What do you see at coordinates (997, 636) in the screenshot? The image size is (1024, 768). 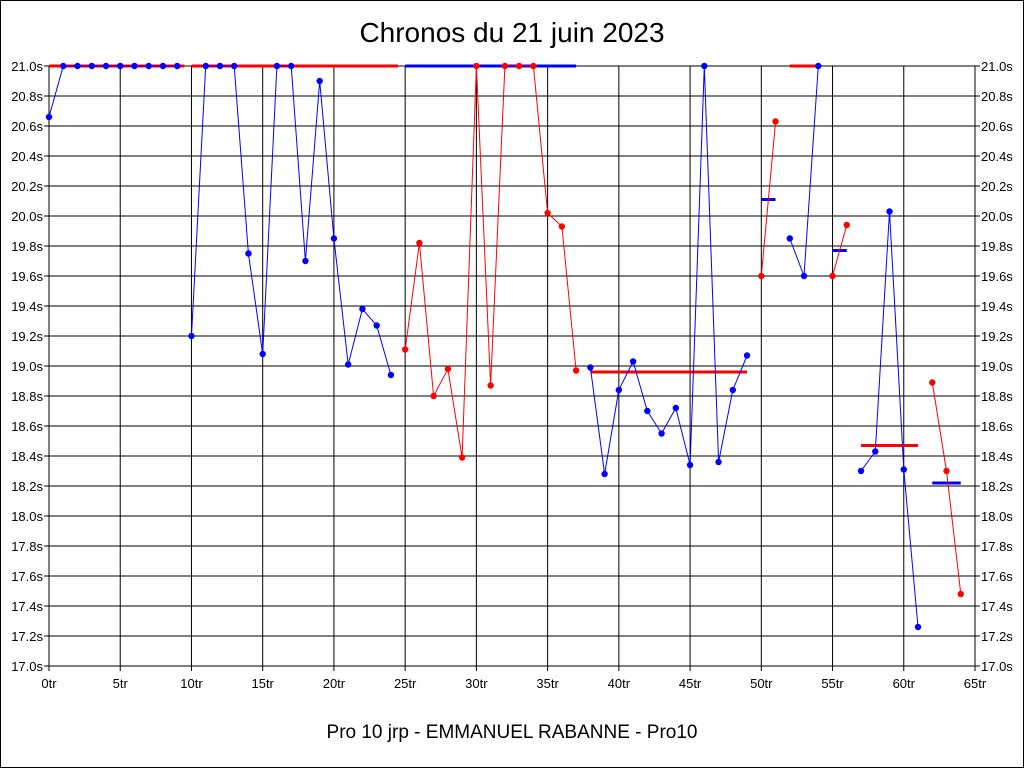 I see `y-tick-label-right: 17.2s` at bounding box center [997, 636].